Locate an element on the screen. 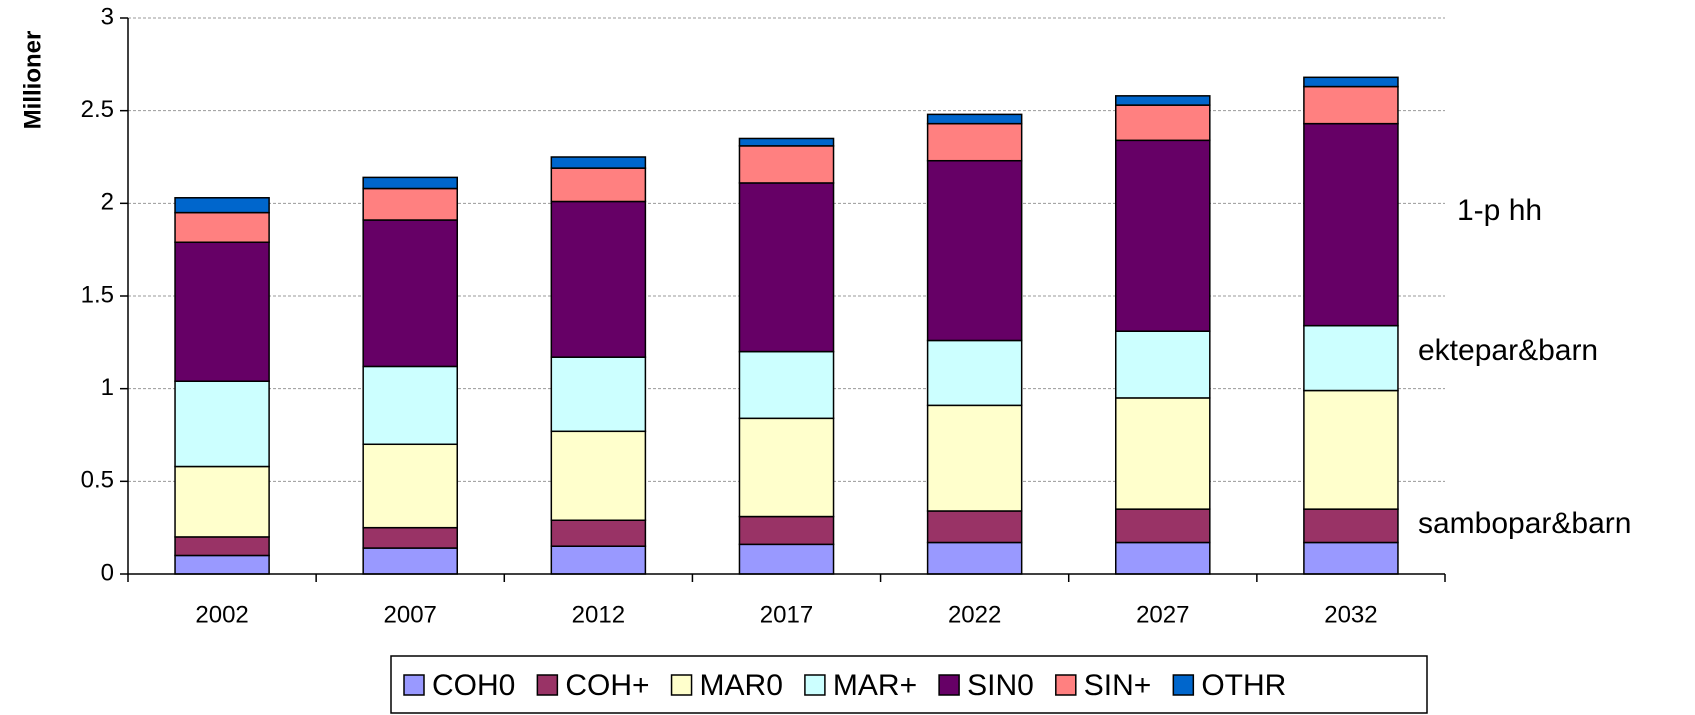 The width and height of the screenshot is (1695, 715). legend-label: COH+ is located at coordinates (607, 685).